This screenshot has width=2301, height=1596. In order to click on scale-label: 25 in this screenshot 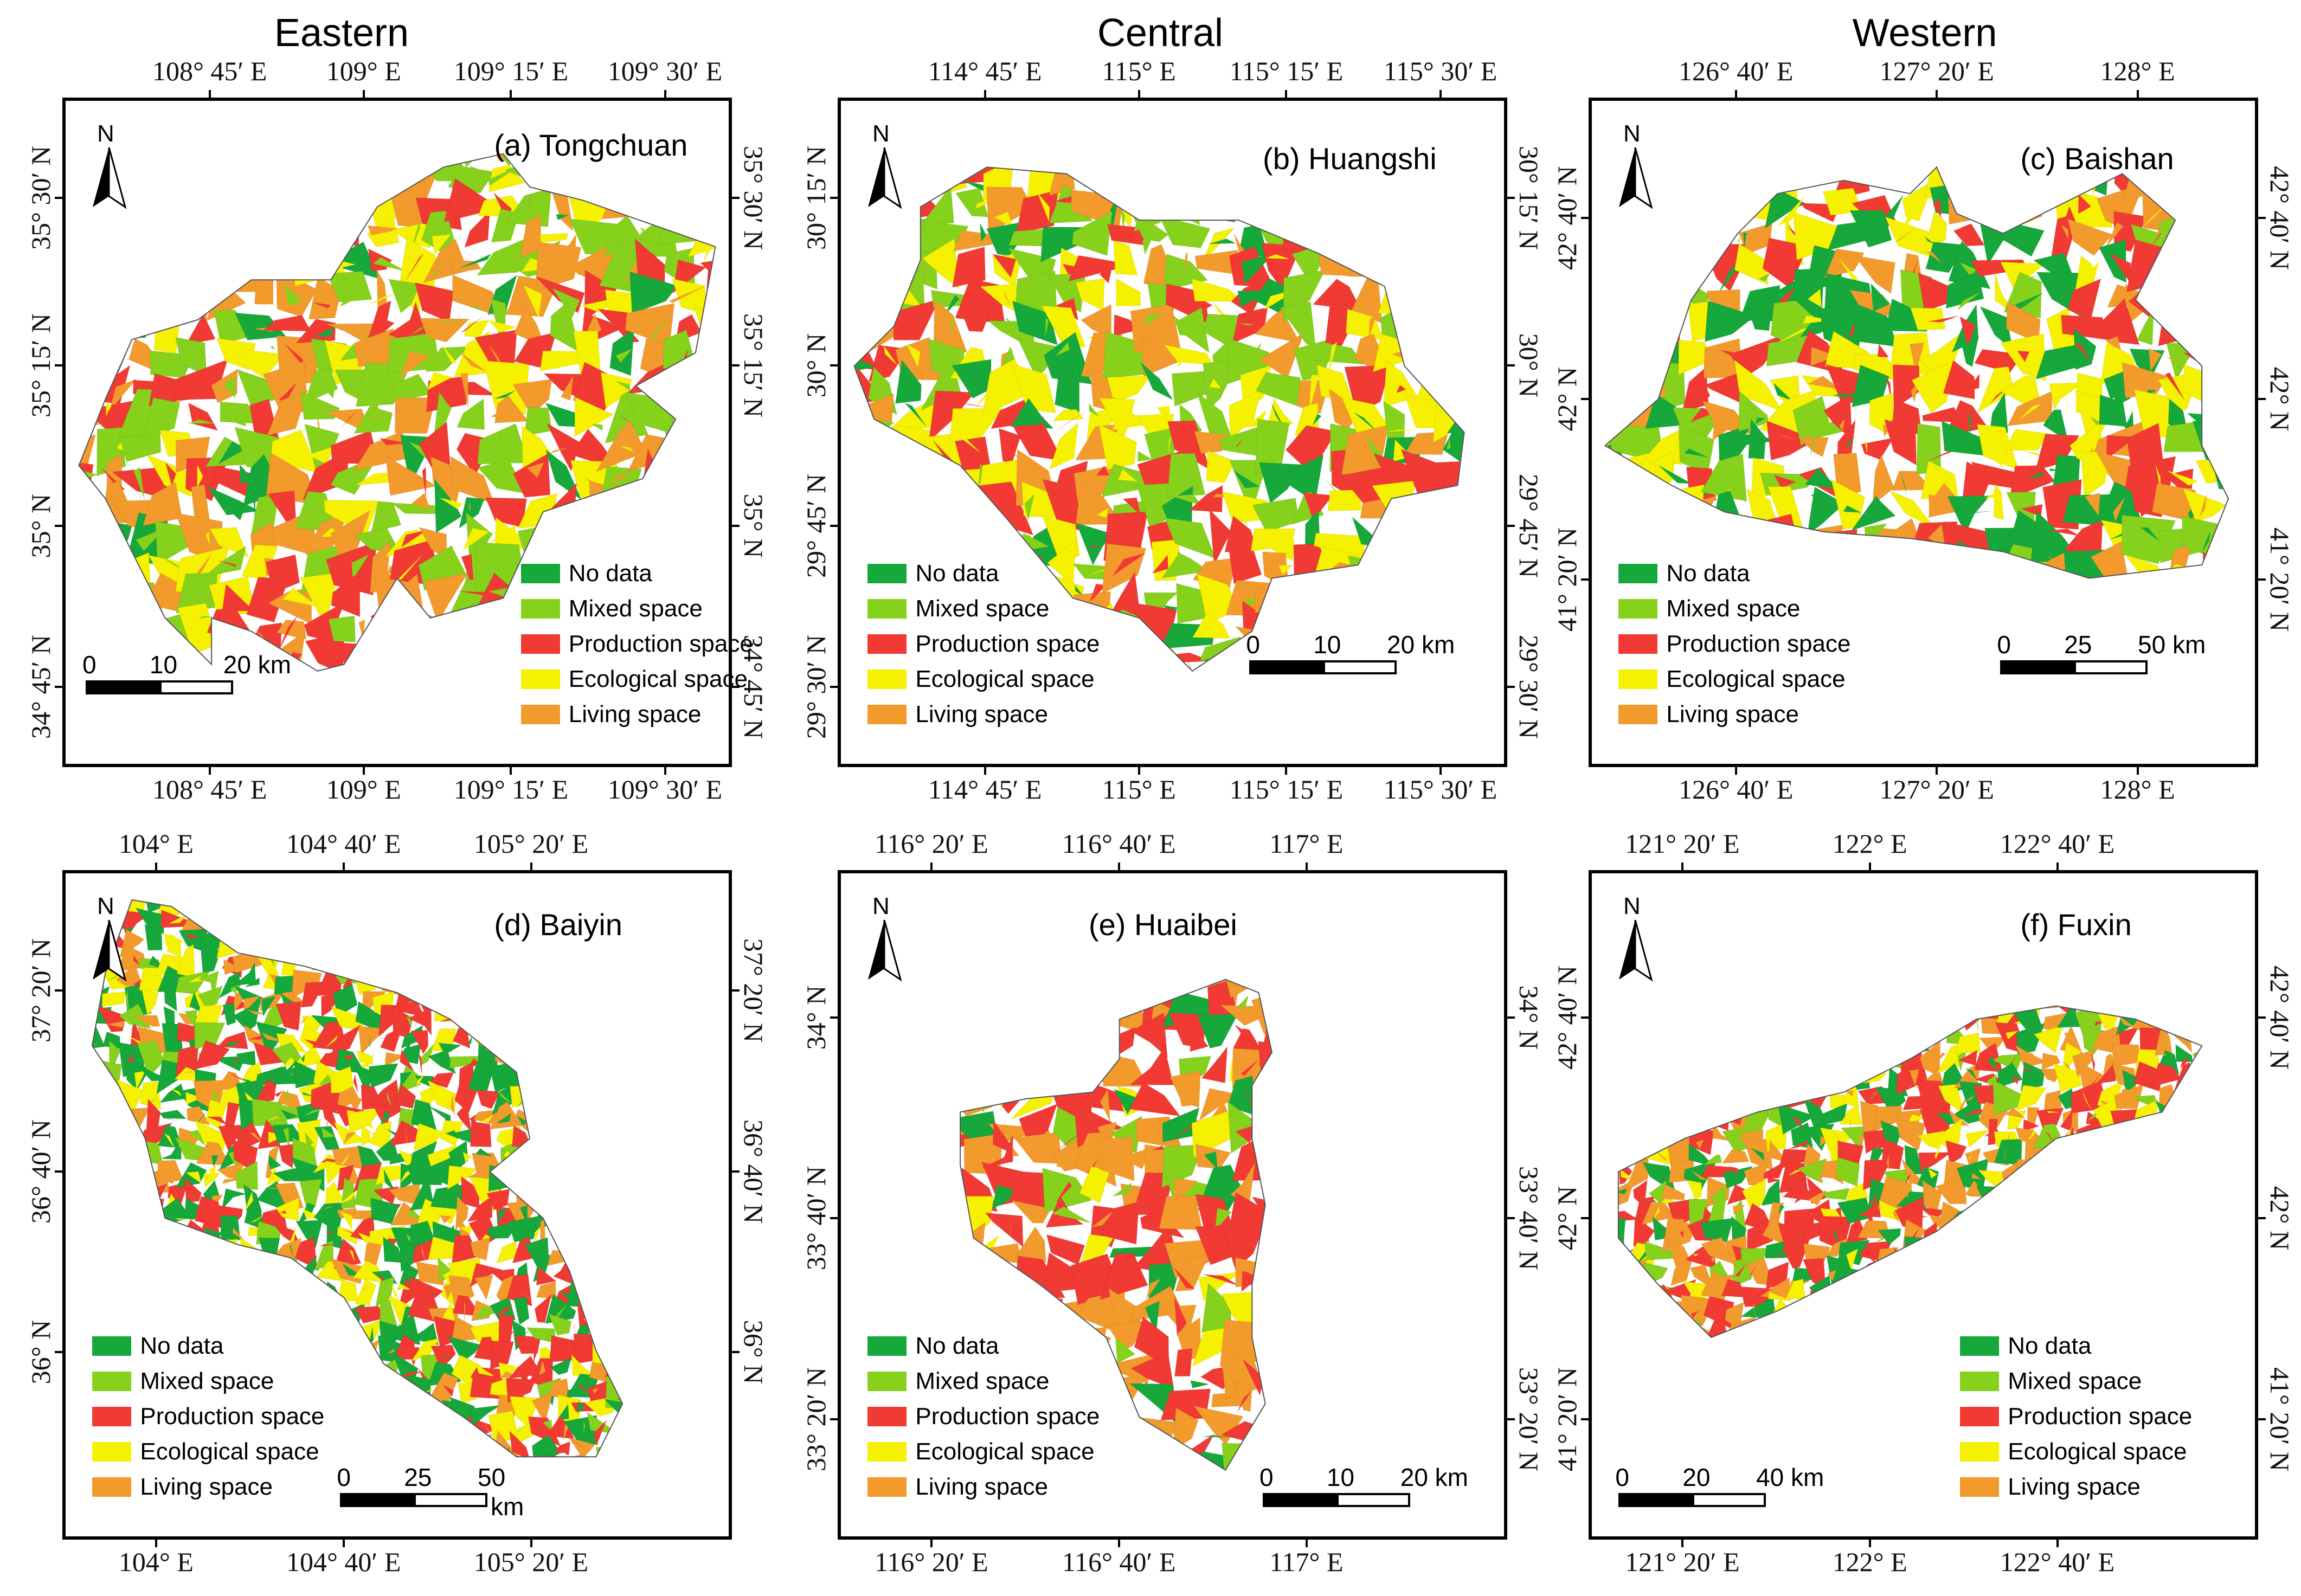, I will do `click(418, 1477)`.